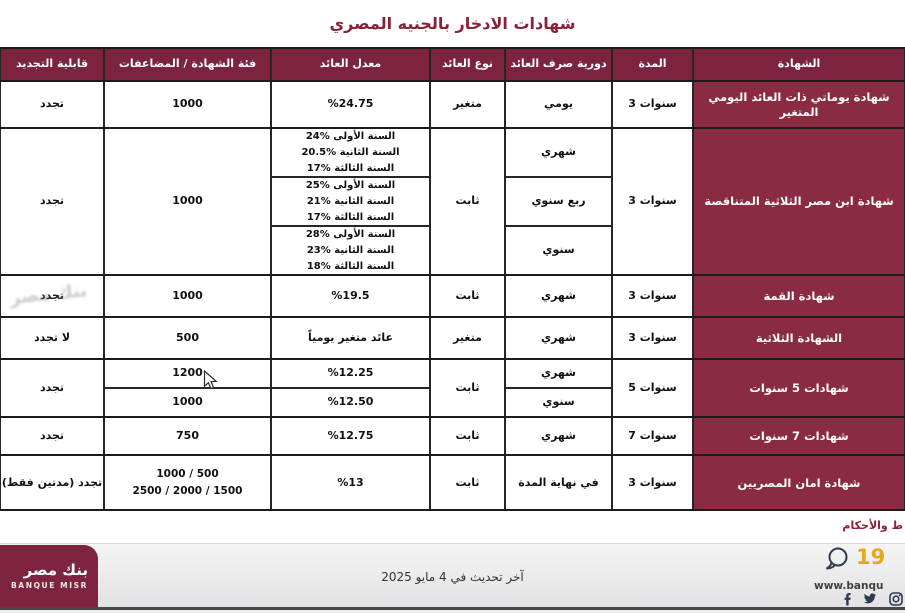 This screenshot has width=905, height=613. What do you see at coordinates (187, 338) in the screenshot?
I see `cell-denomination: 500` at bounding box center [187, 338].